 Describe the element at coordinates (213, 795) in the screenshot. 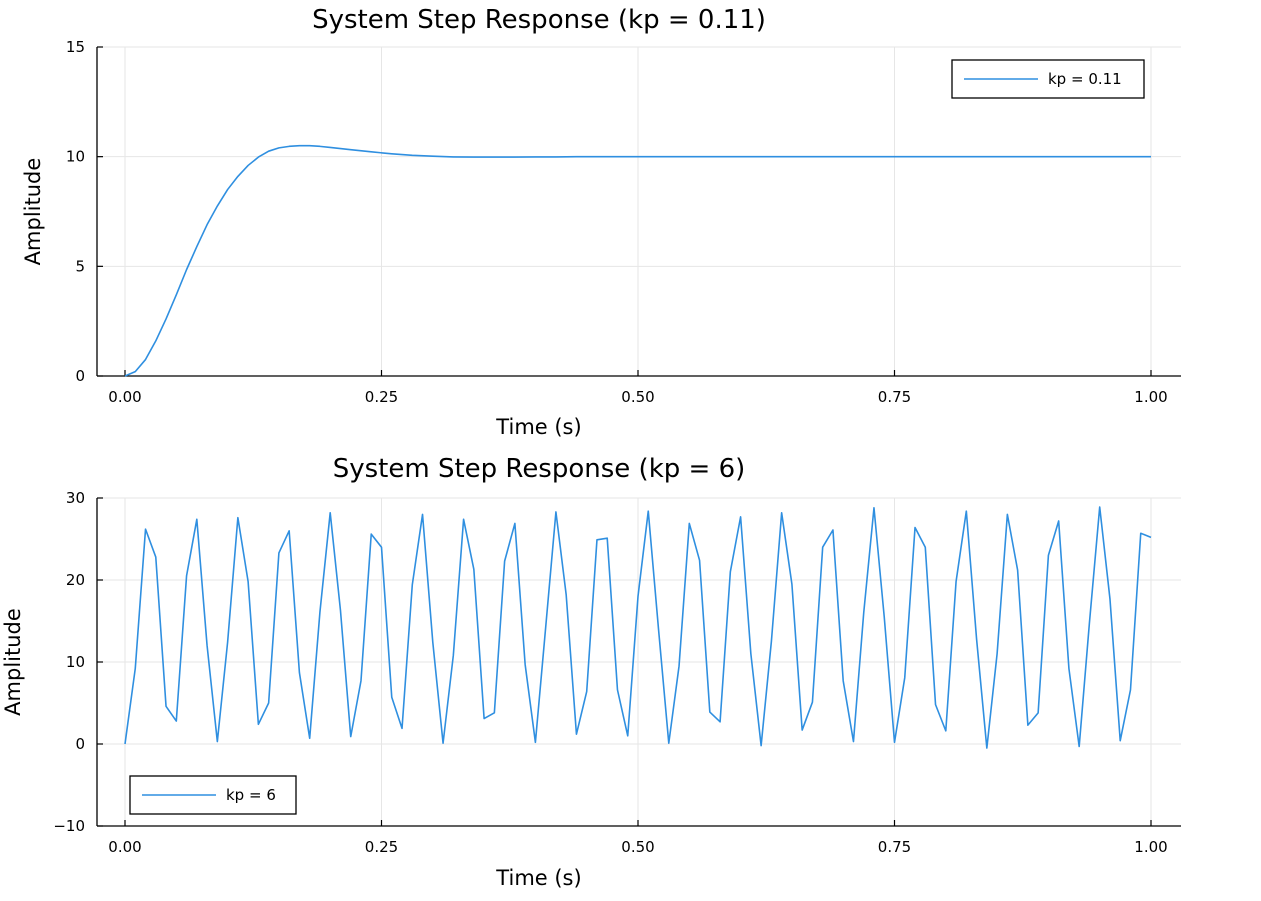

I see `legend: kp = 6` at that location.